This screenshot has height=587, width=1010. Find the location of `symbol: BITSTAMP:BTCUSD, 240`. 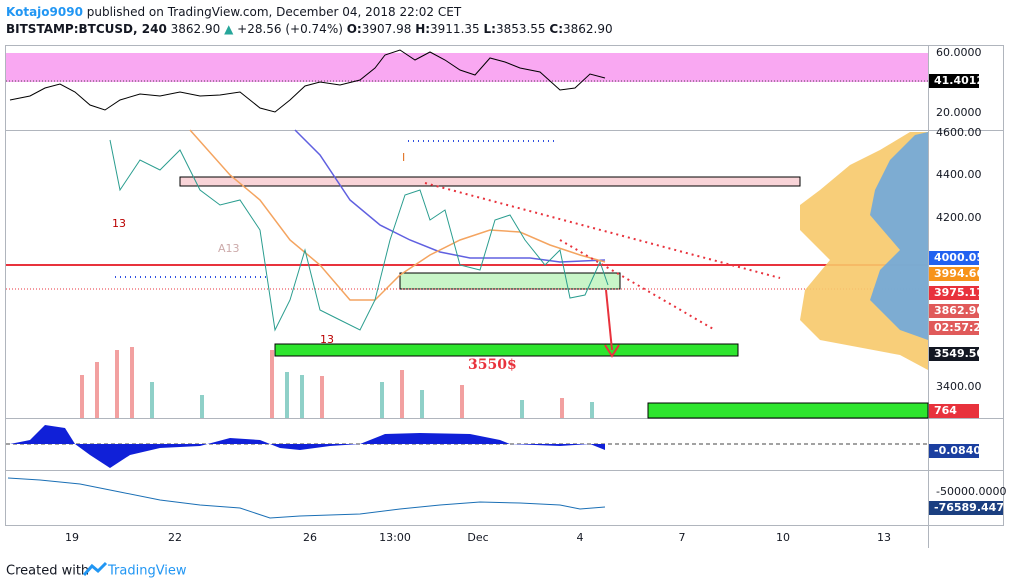

symbol: BITSTAMP:BTCUSD, 240 is located at coordinates (86, 29).